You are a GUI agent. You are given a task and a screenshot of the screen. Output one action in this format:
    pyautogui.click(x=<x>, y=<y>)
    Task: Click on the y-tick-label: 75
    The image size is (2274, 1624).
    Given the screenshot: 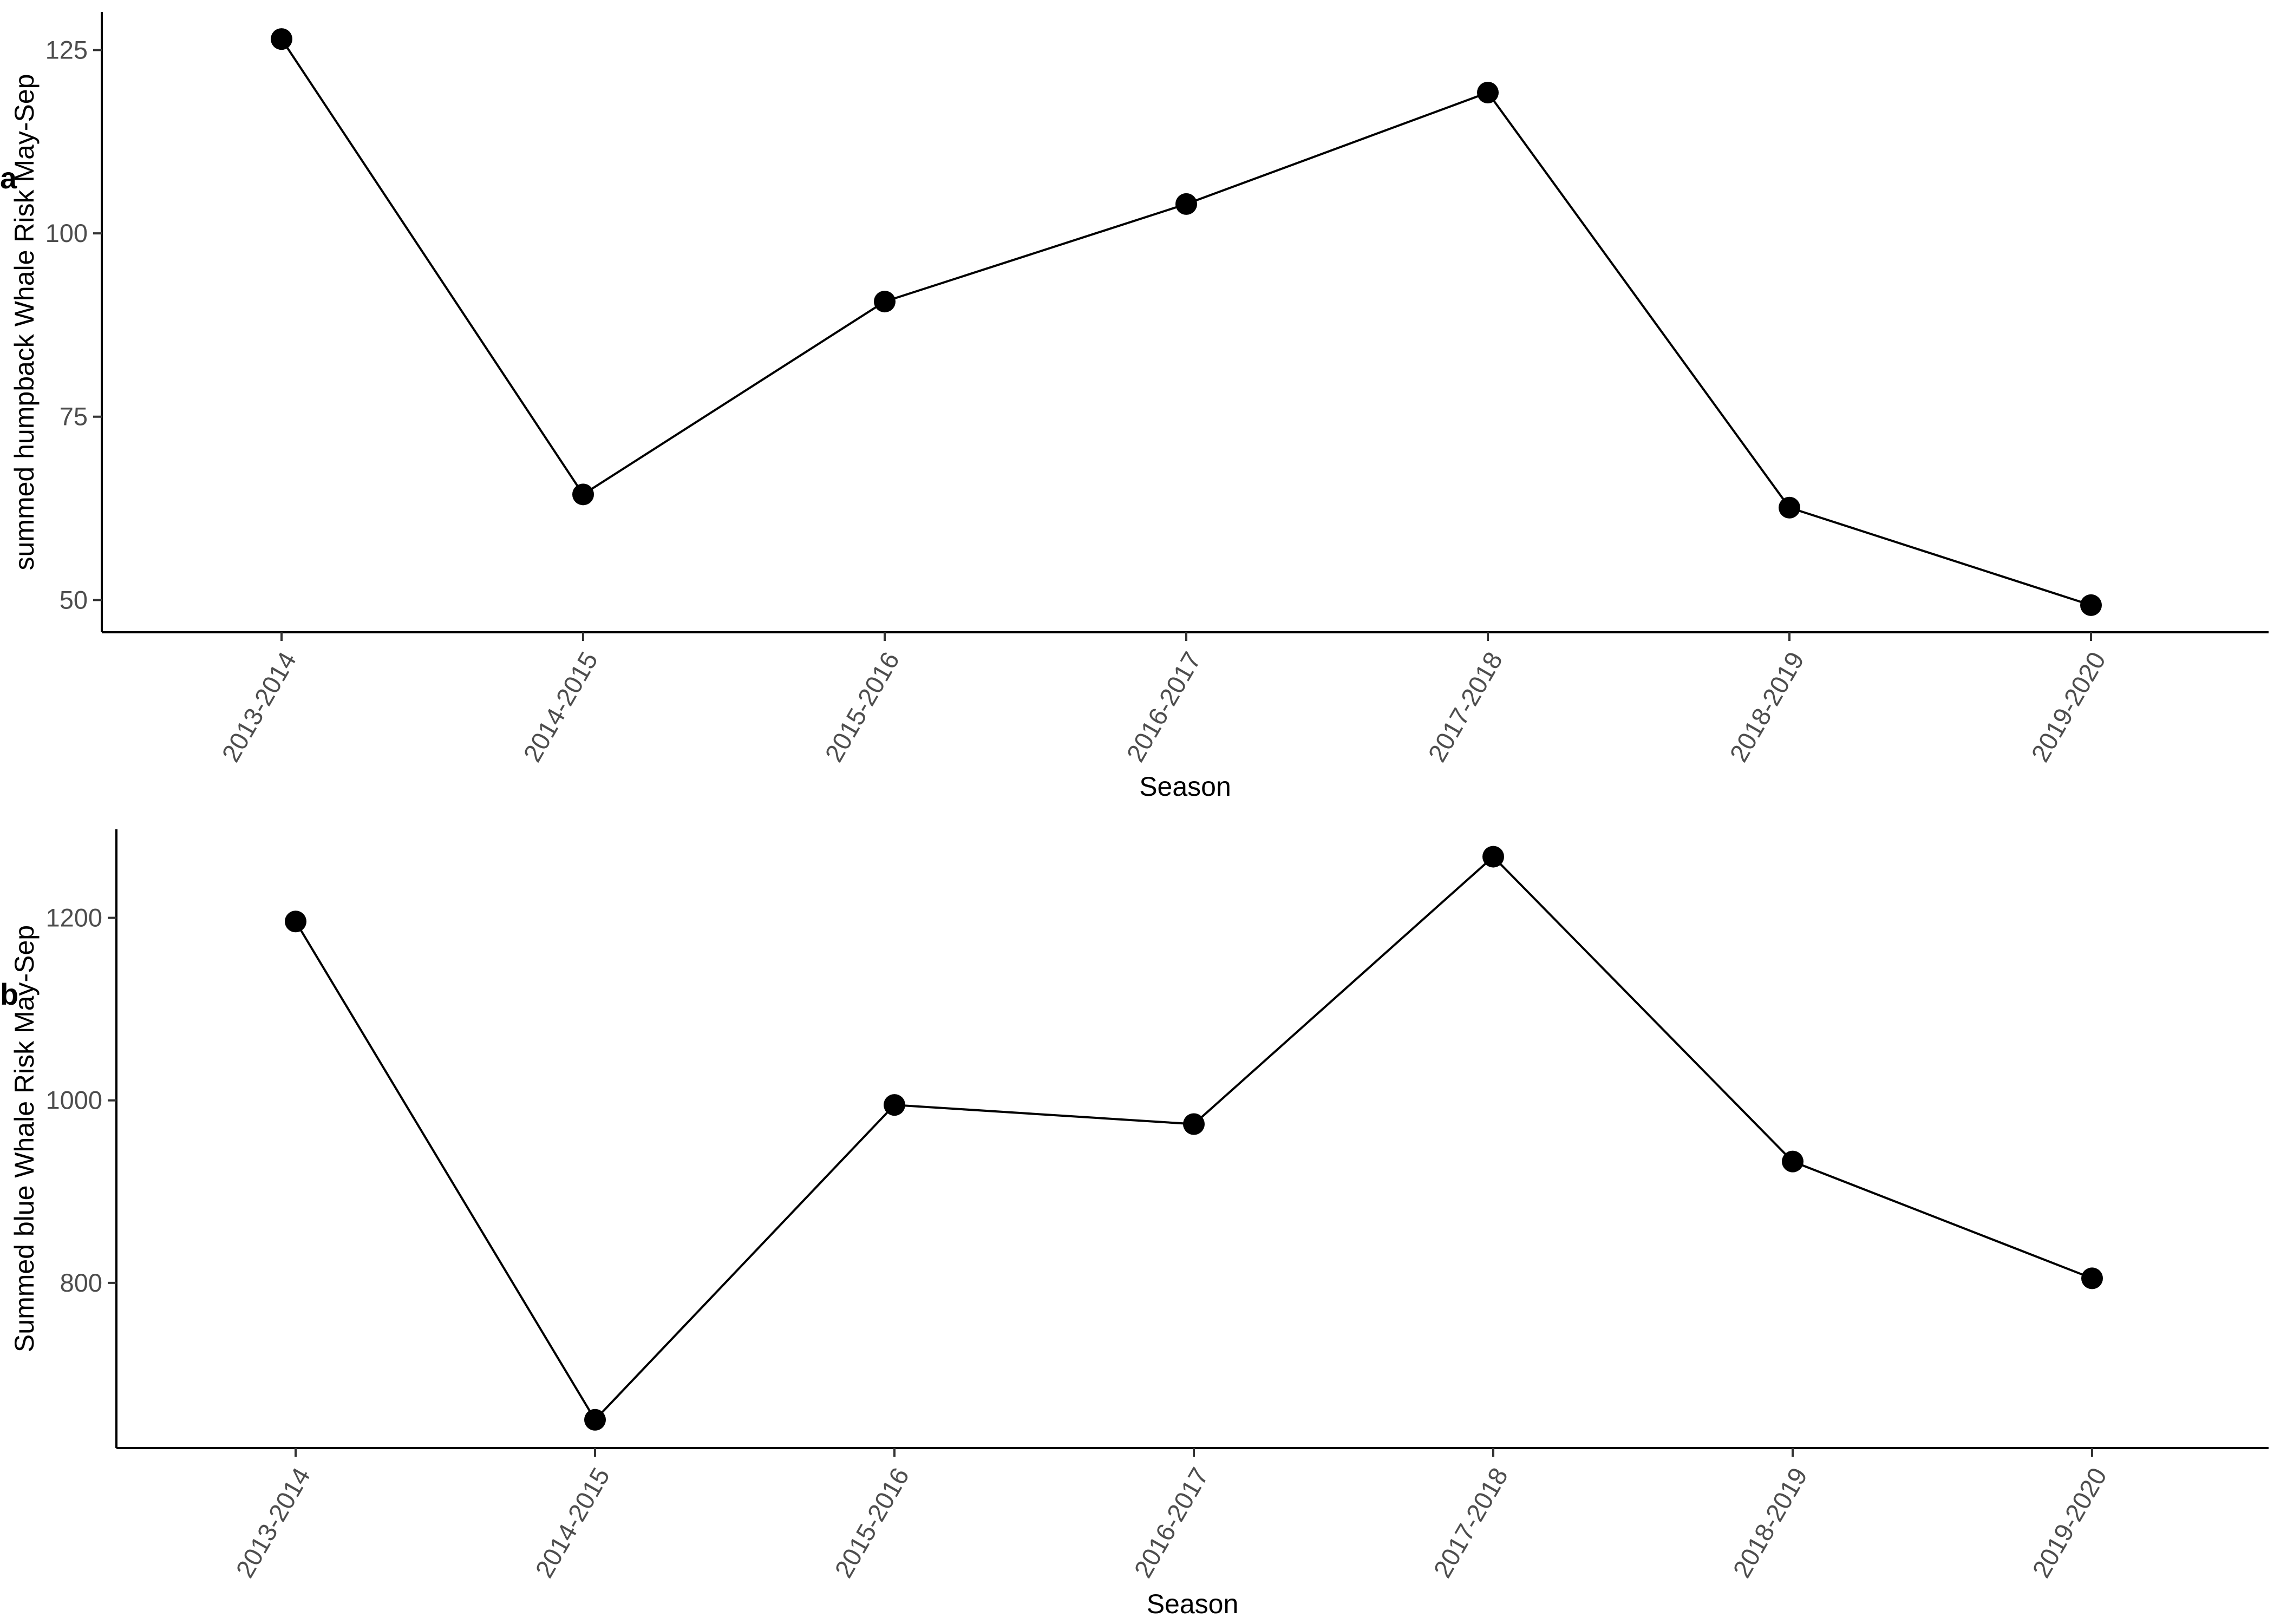 What is the action you would take?
    pyautogui.click(x=74, y=416)
    